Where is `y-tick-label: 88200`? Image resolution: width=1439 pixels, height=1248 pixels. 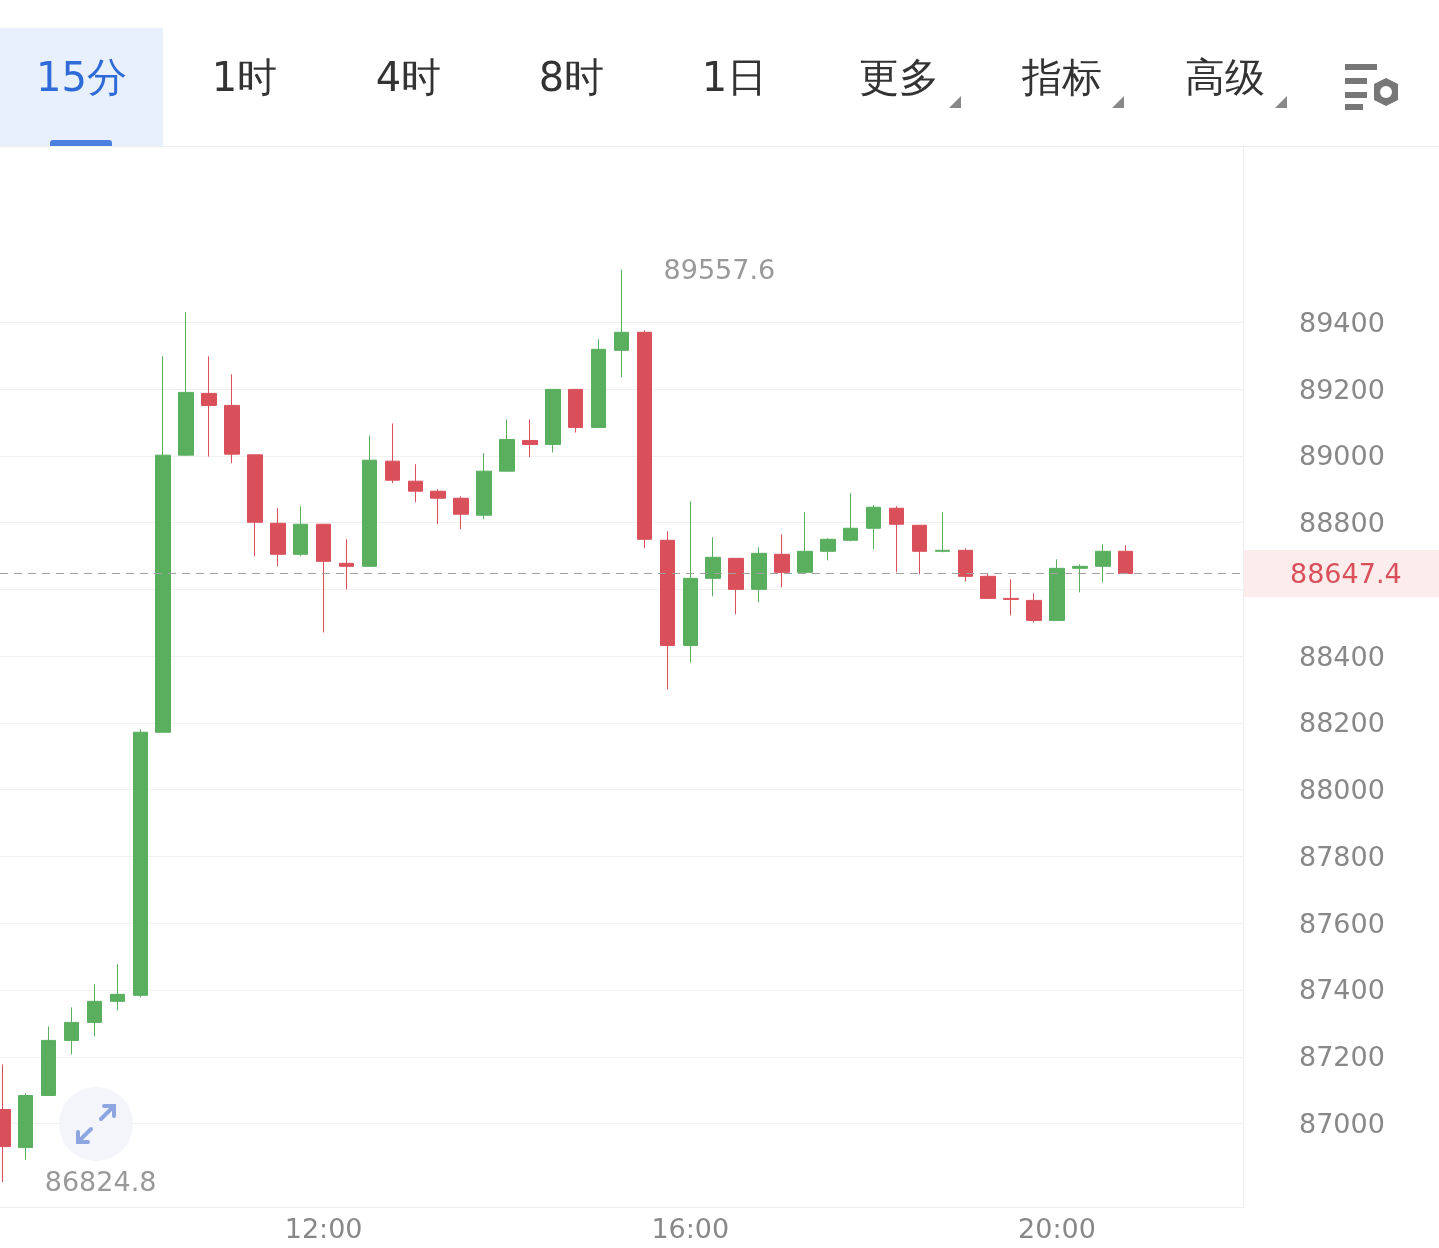
y-tick-label: 88200 is located at coordinates (1342, 723).